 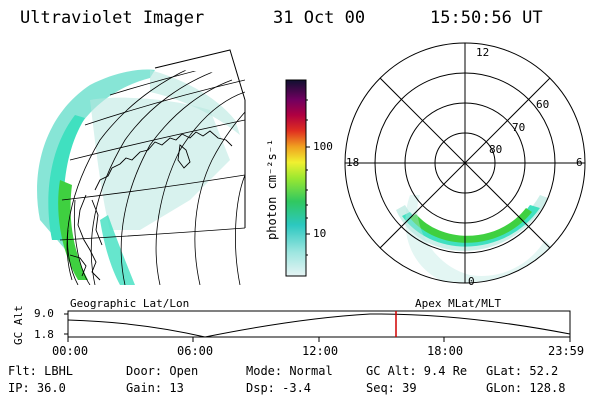 What do you see at coordinates (319, 18) in the screenshot?
I see `date-label: 31 Oct 00` at bounding box center [319, 18].